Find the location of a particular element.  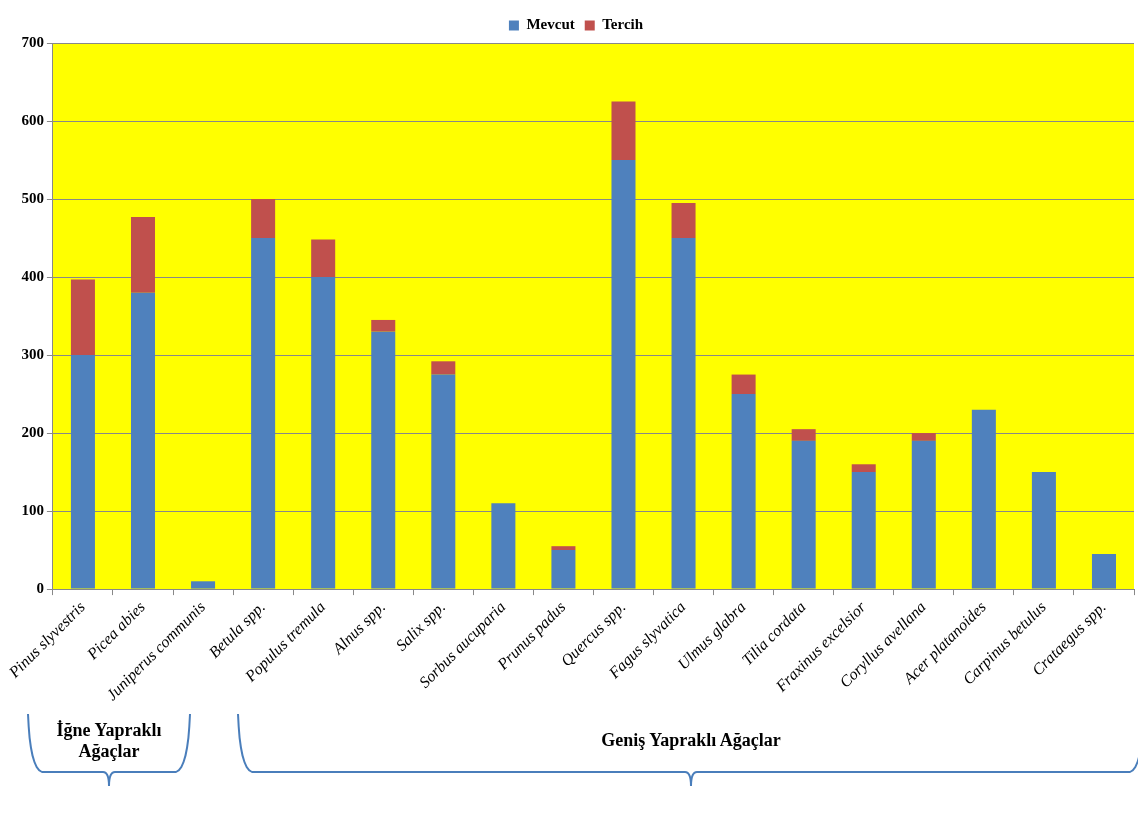

text: İğne Yapraklı Ağaçlar is located at coordinates (109, 741).